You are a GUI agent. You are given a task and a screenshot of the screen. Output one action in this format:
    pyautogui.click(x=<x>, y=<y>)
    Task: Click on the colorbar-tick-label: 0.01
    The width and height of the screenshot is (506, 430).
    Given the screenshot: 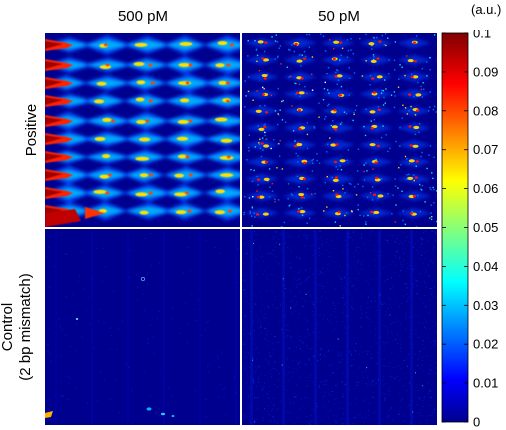 What is the action you would take?
    pyautogui.click(x=485, y=383)
    